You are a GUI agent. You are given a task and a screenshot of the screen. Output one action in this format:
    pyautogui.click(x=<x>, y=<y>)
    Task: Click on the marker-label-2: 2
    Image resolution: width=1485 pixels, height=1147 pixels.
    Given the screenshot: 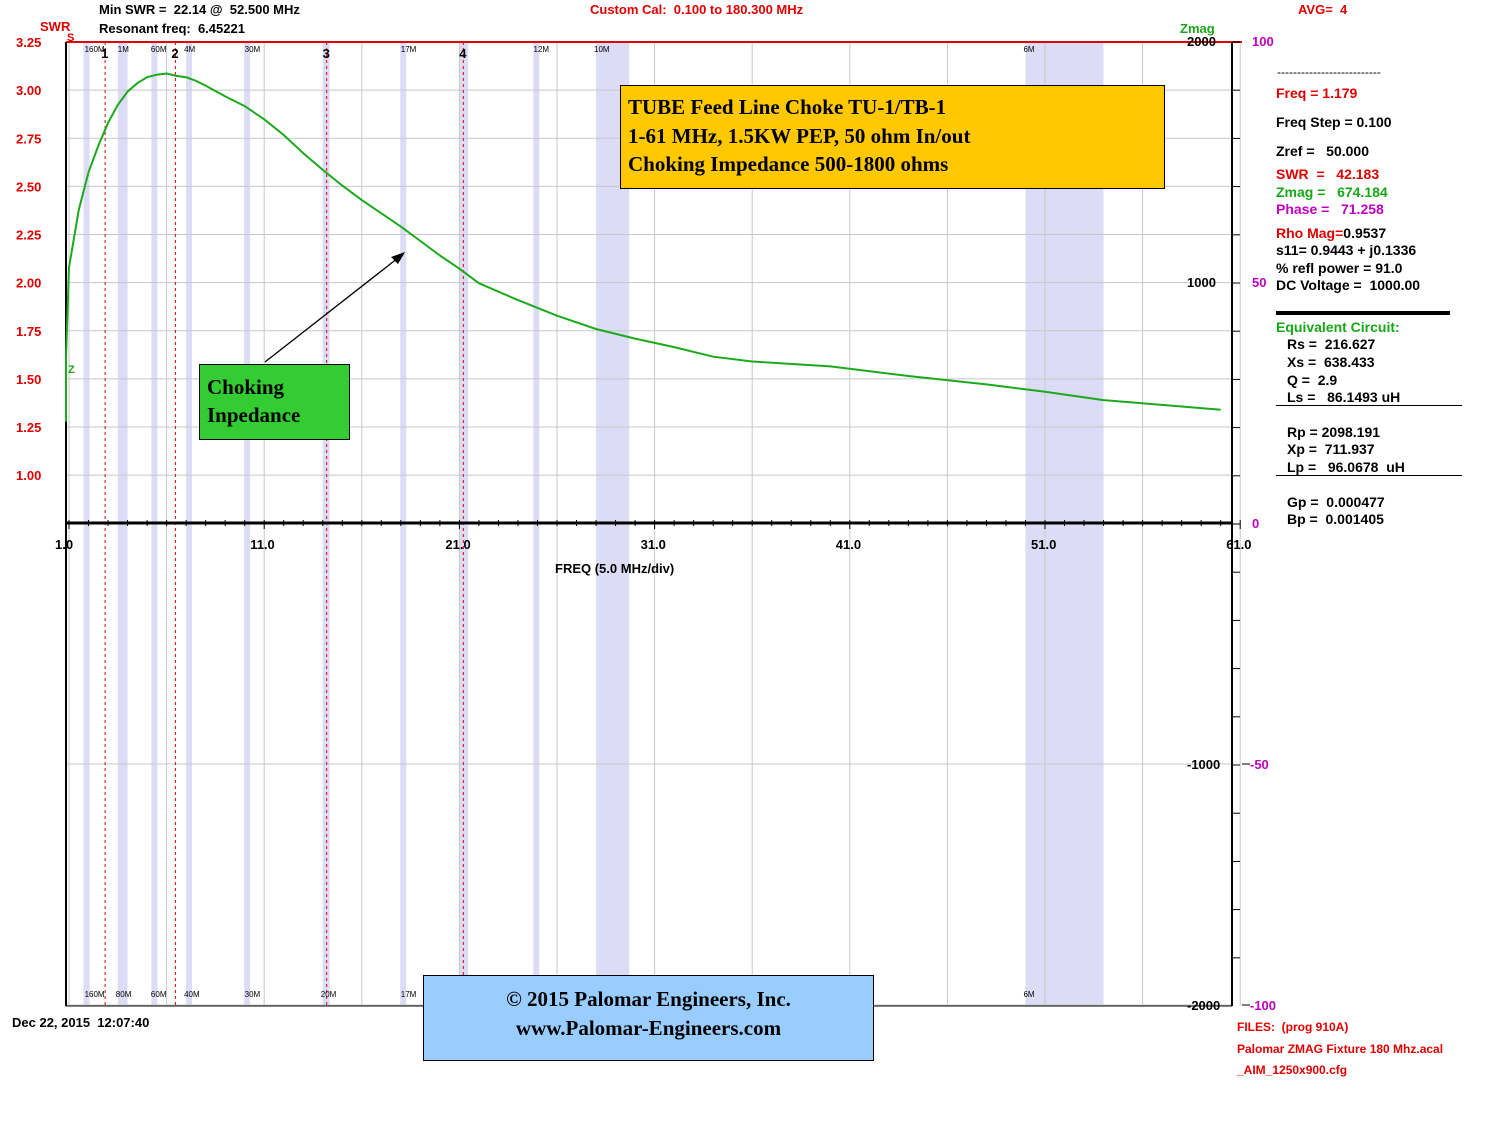 What is the action you would take?
    pyautogui.click(x=174, y=53)
    